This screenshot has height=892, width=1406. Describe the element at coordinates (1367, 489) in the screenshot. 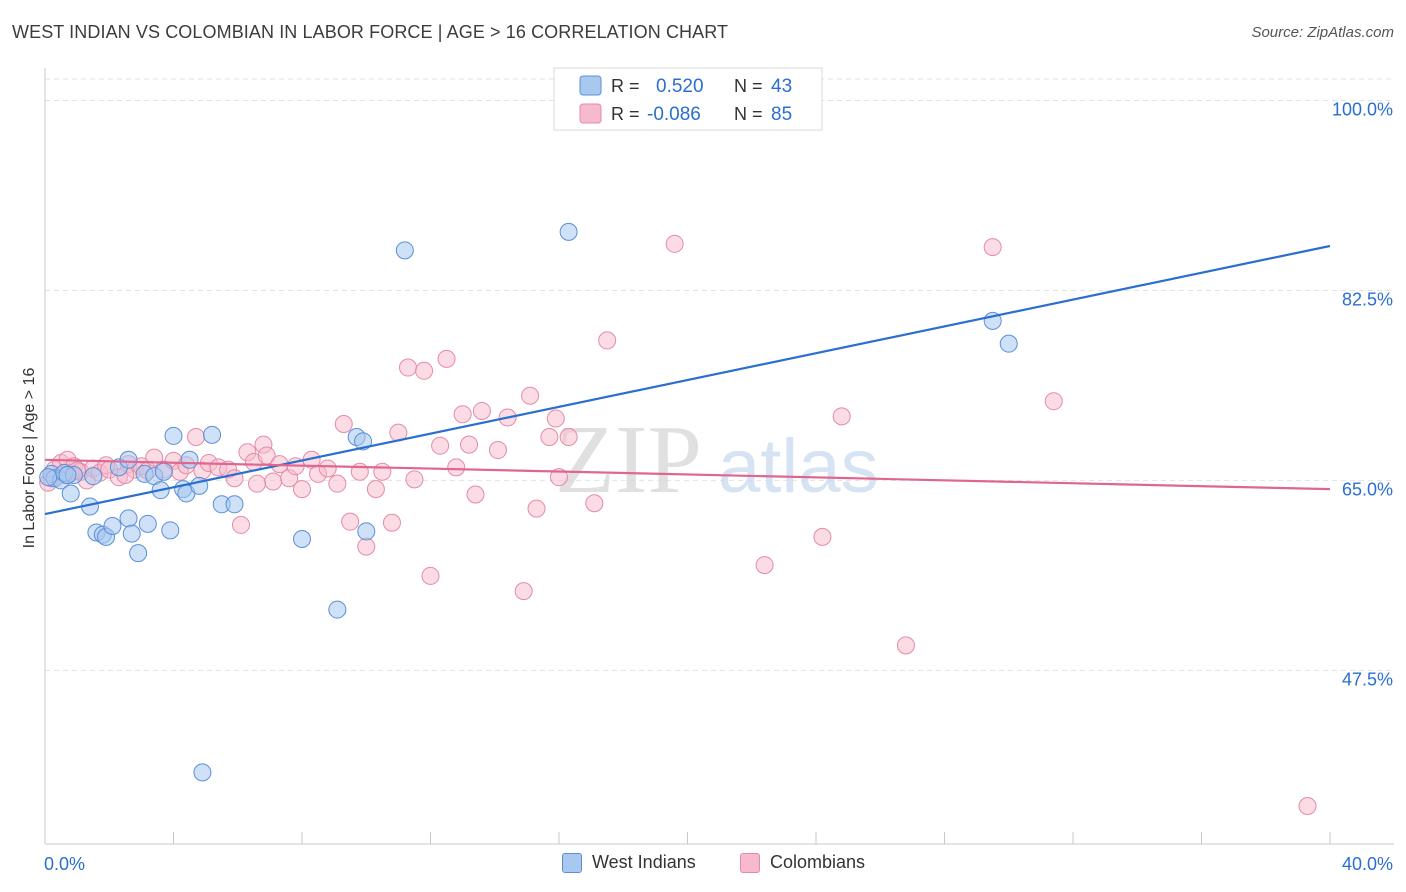

I see `y-tick-label: 65.0%` at that location.